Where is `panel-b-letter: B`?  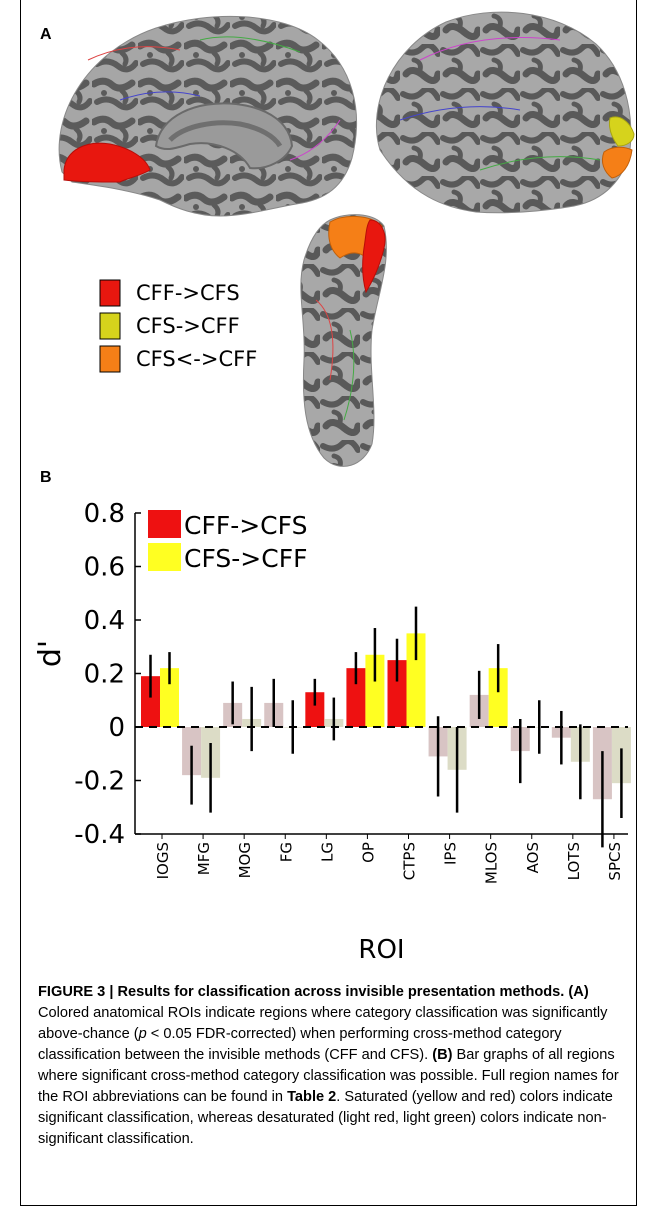
panel-b-letter: B is located at coordinates (46, 477).